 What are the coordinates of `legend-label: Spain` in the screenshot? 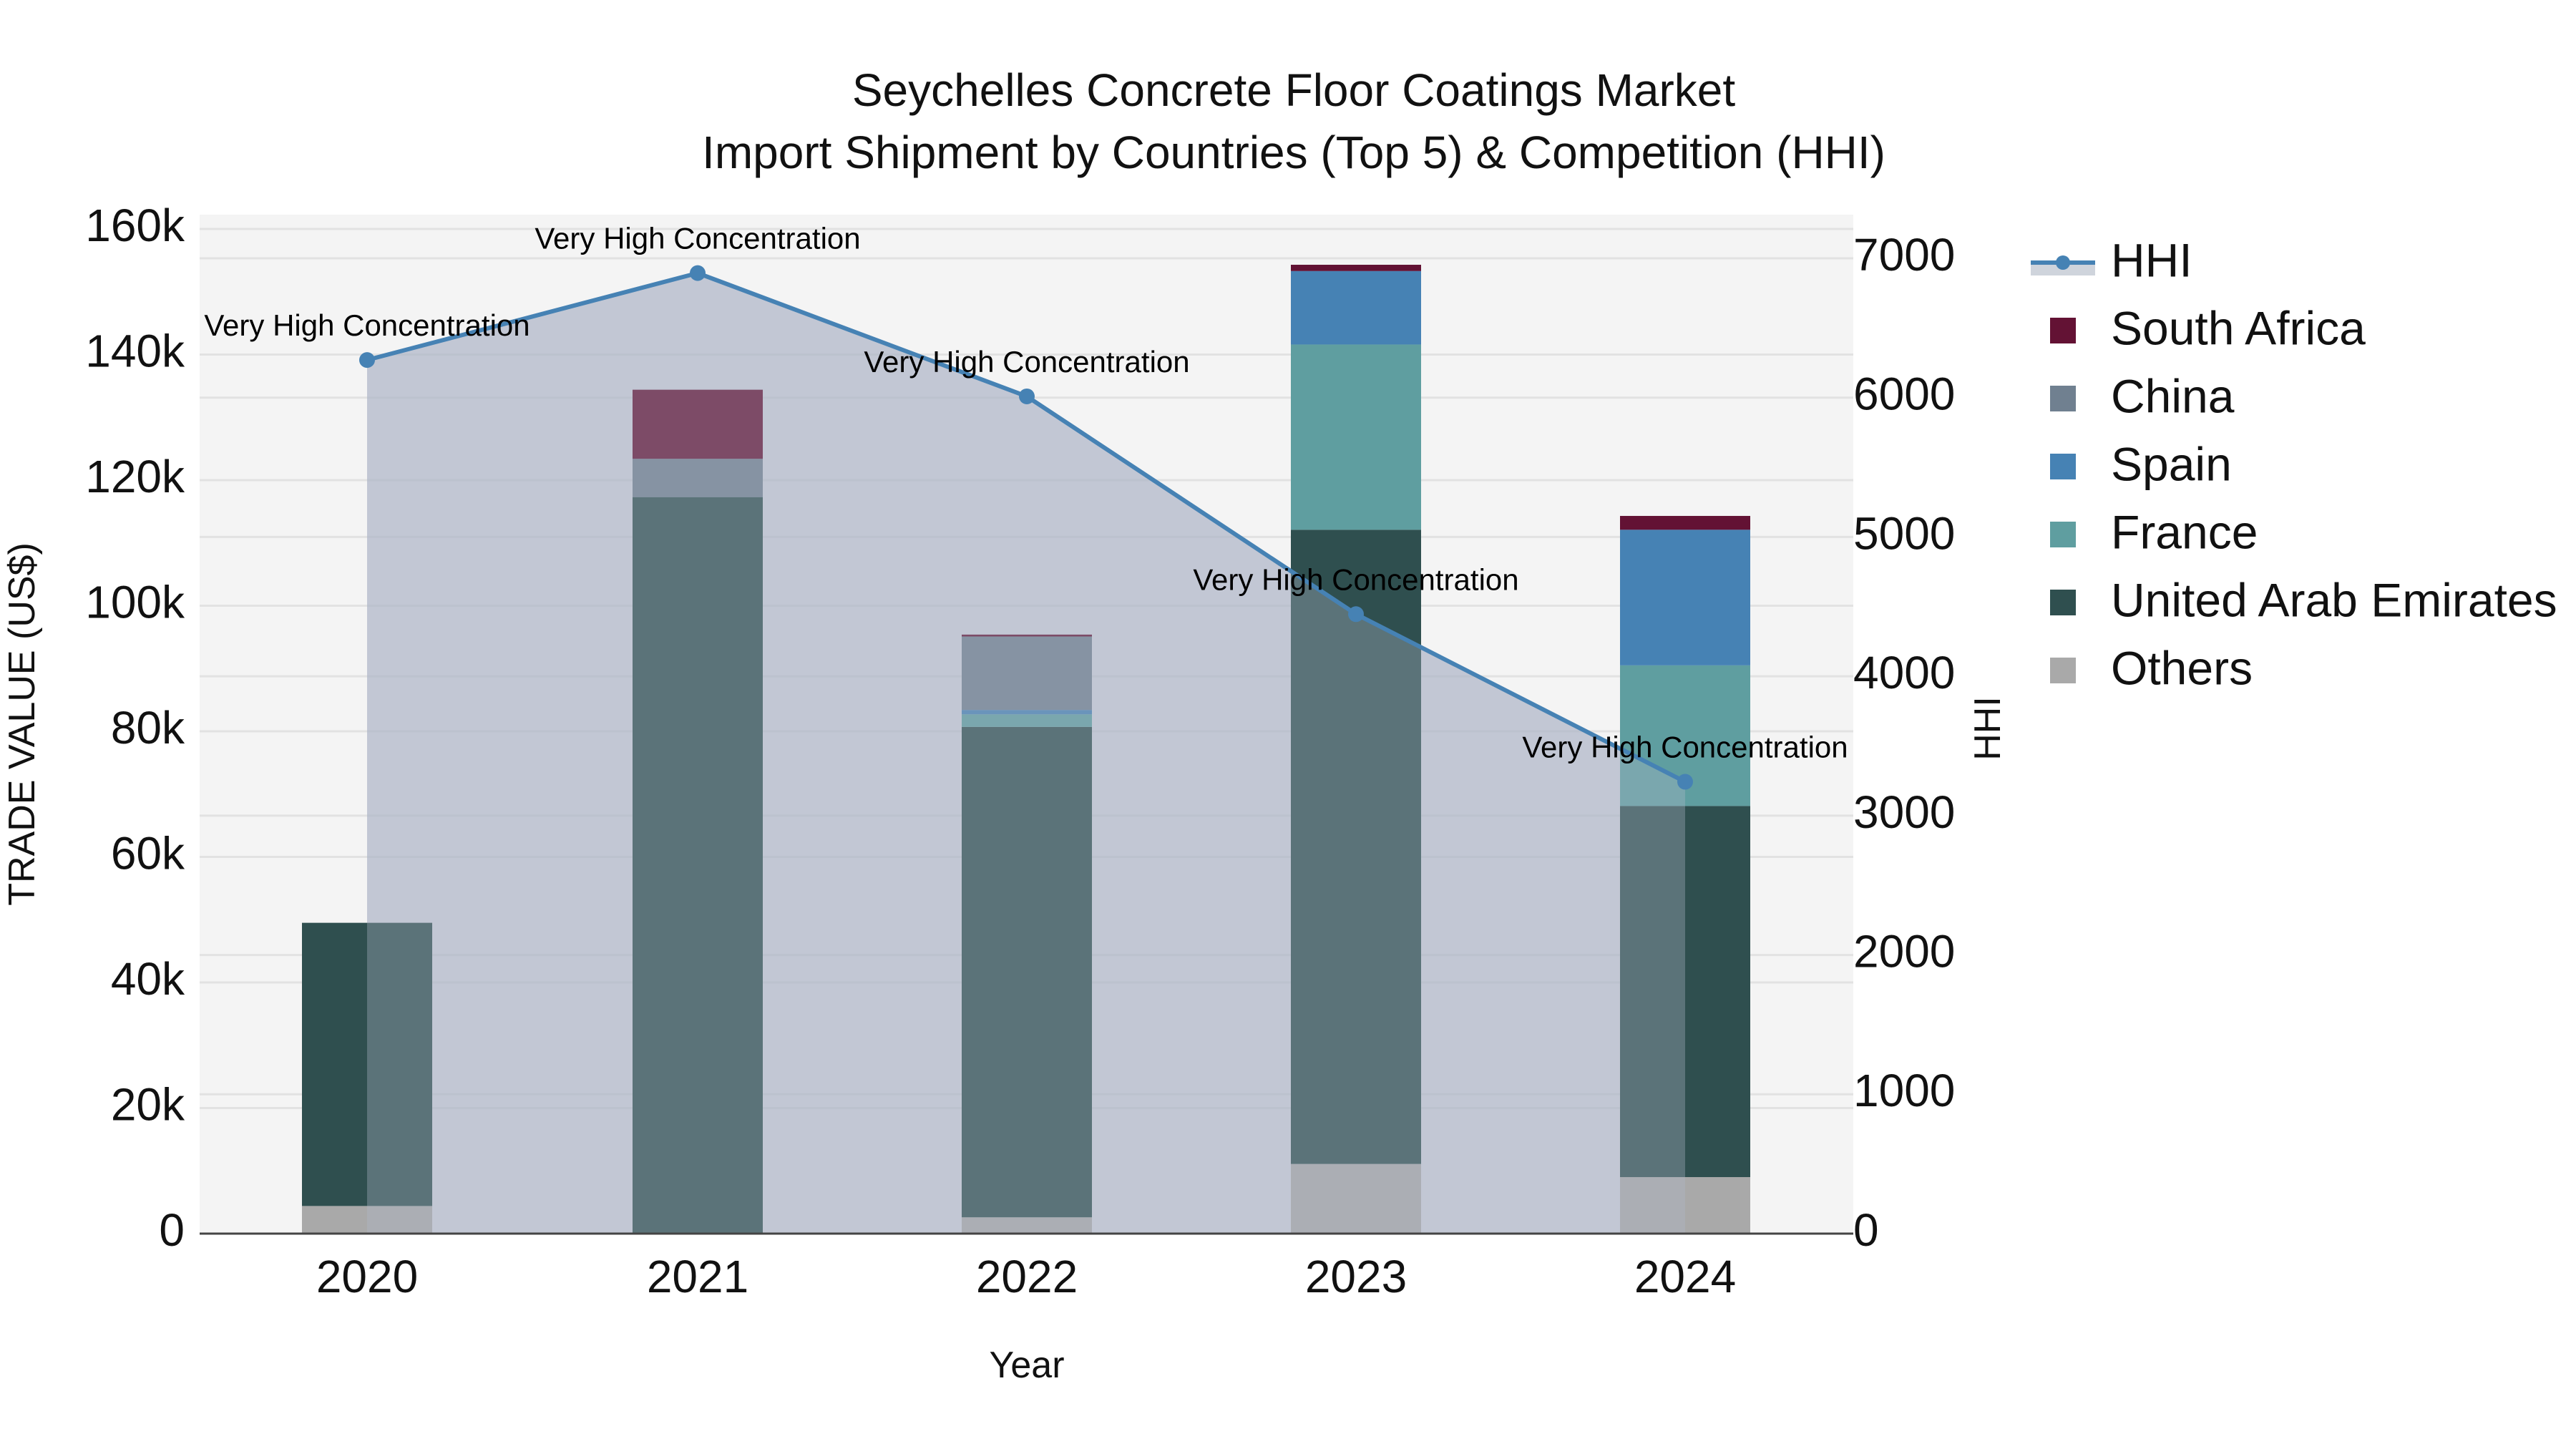 It's located at (2171, 463).